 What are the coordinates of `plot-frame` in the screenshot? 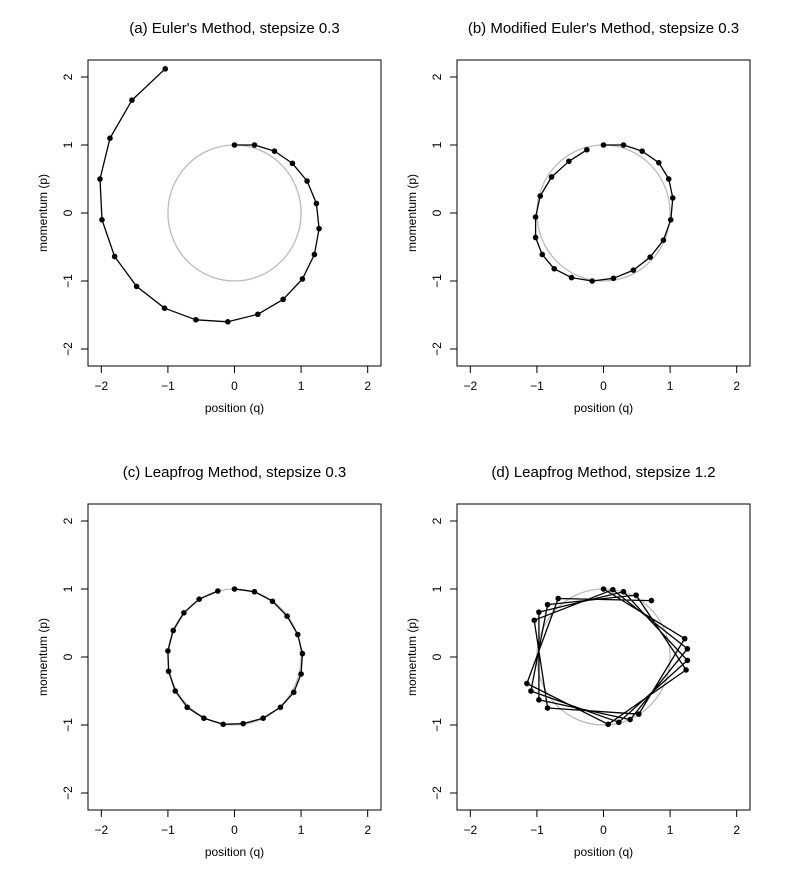 It's located at (603, 213).